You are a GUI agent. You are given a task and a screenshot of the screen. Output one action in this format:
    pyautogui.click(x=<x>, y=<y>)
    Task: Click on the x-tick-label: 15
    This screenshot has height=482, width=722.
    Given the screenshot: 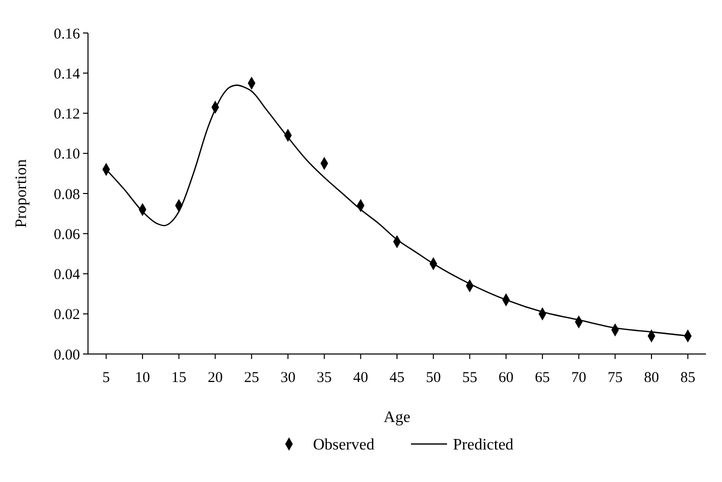 What is the action you would take?
    pyautogui.click(x=178, y=378)
    